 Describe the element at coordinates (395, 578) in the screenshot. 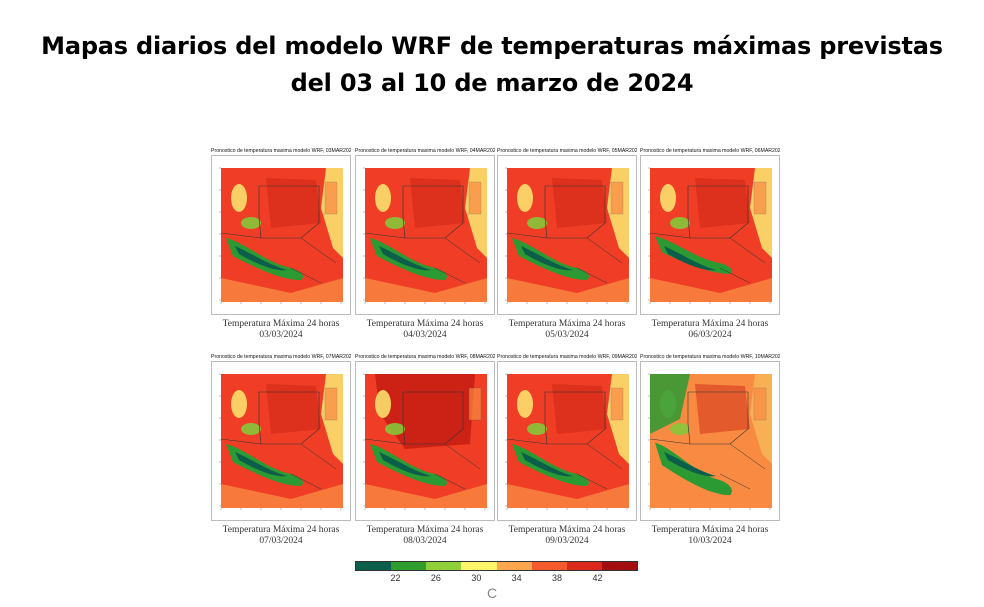

I see `colorbar-tick: 22` at that location.